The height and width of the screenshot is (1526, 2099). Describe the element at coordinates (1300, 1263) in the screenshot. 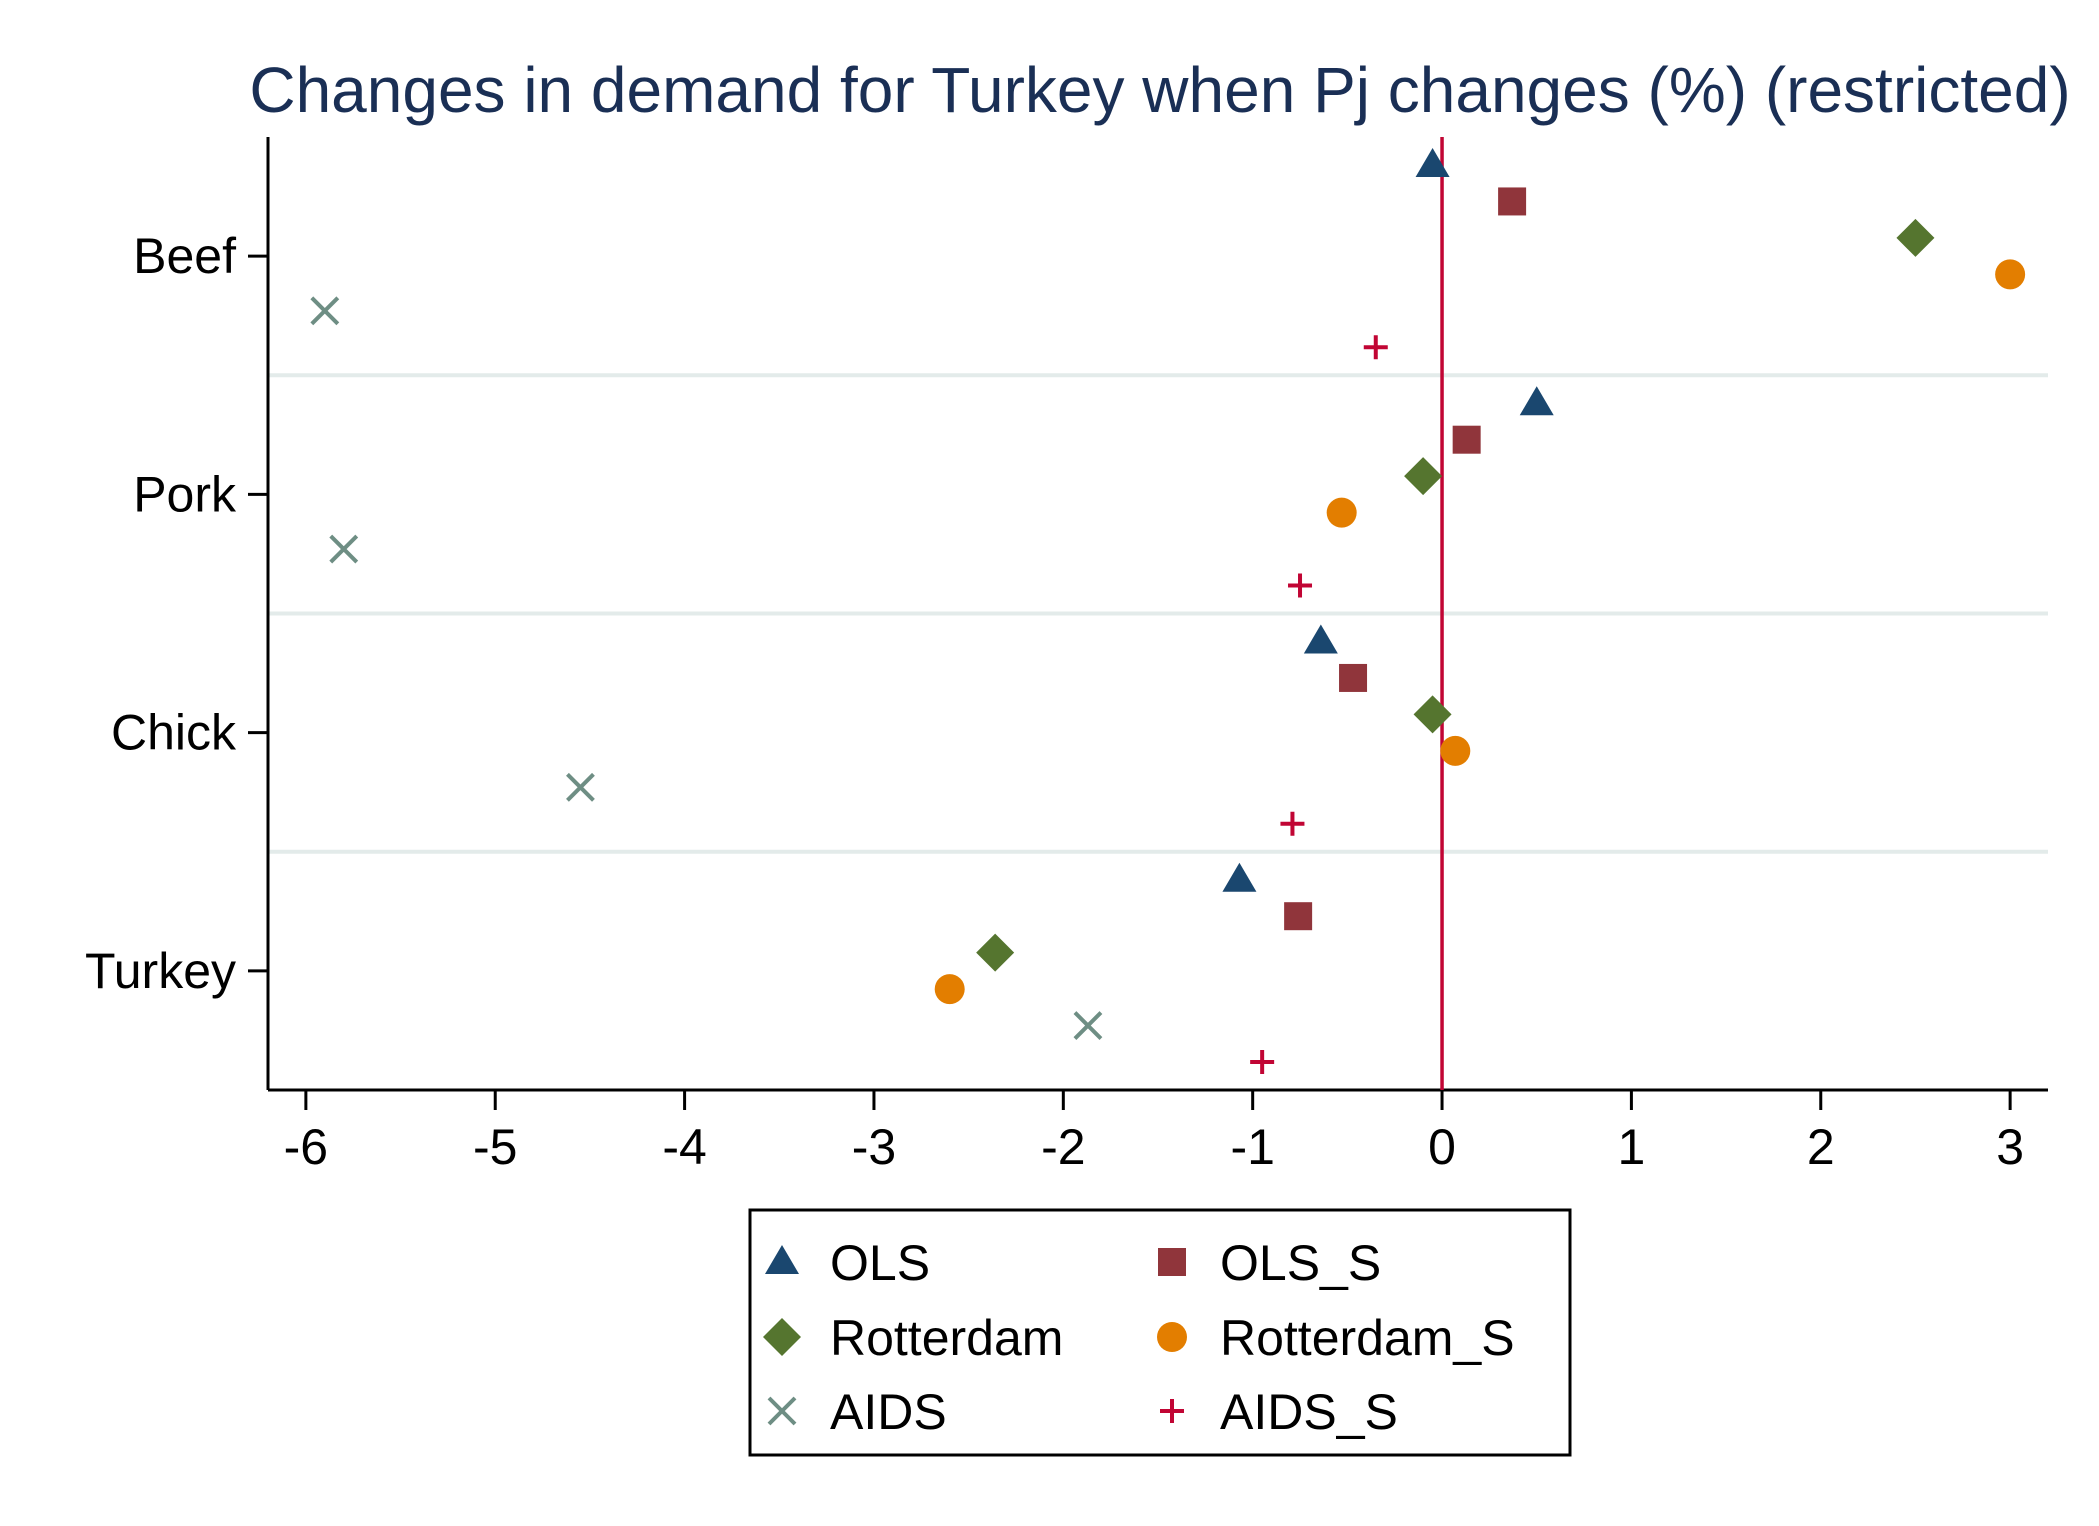

I see `legend-label: OLS_S` at that location.